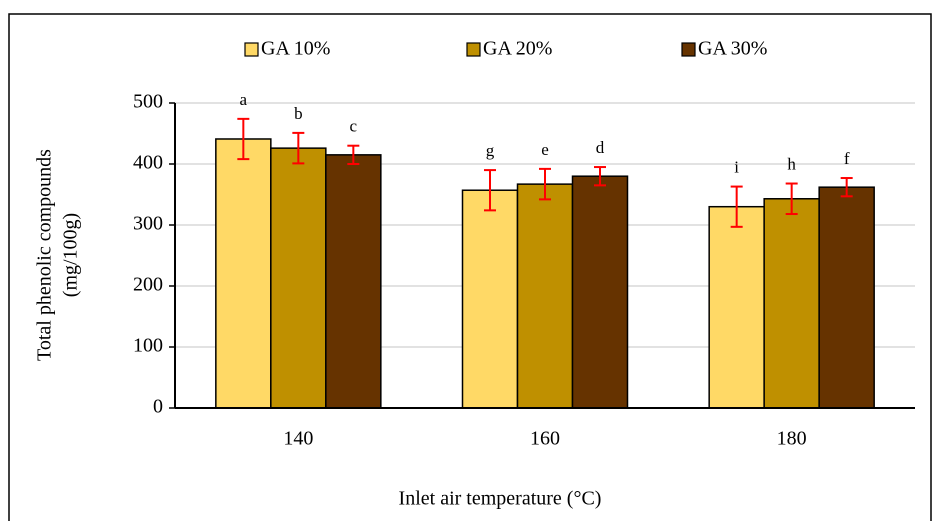 This screenshot has width=933, height=521. Describe the element at coordinates (158, 407) in the screenshot. I see `y-tick-label: 0` at that location.